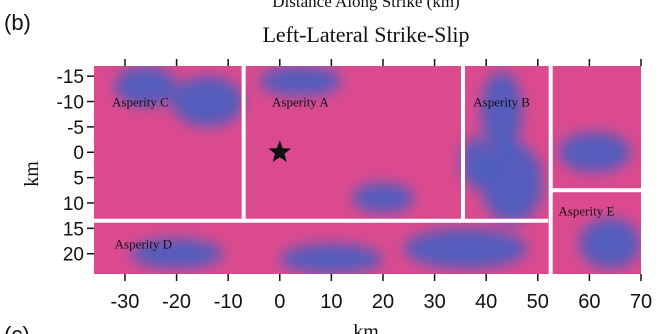  Describe the element at coordinates (300, 102) in the screenshot. I see `asperity-label: Asperity A` at that location.